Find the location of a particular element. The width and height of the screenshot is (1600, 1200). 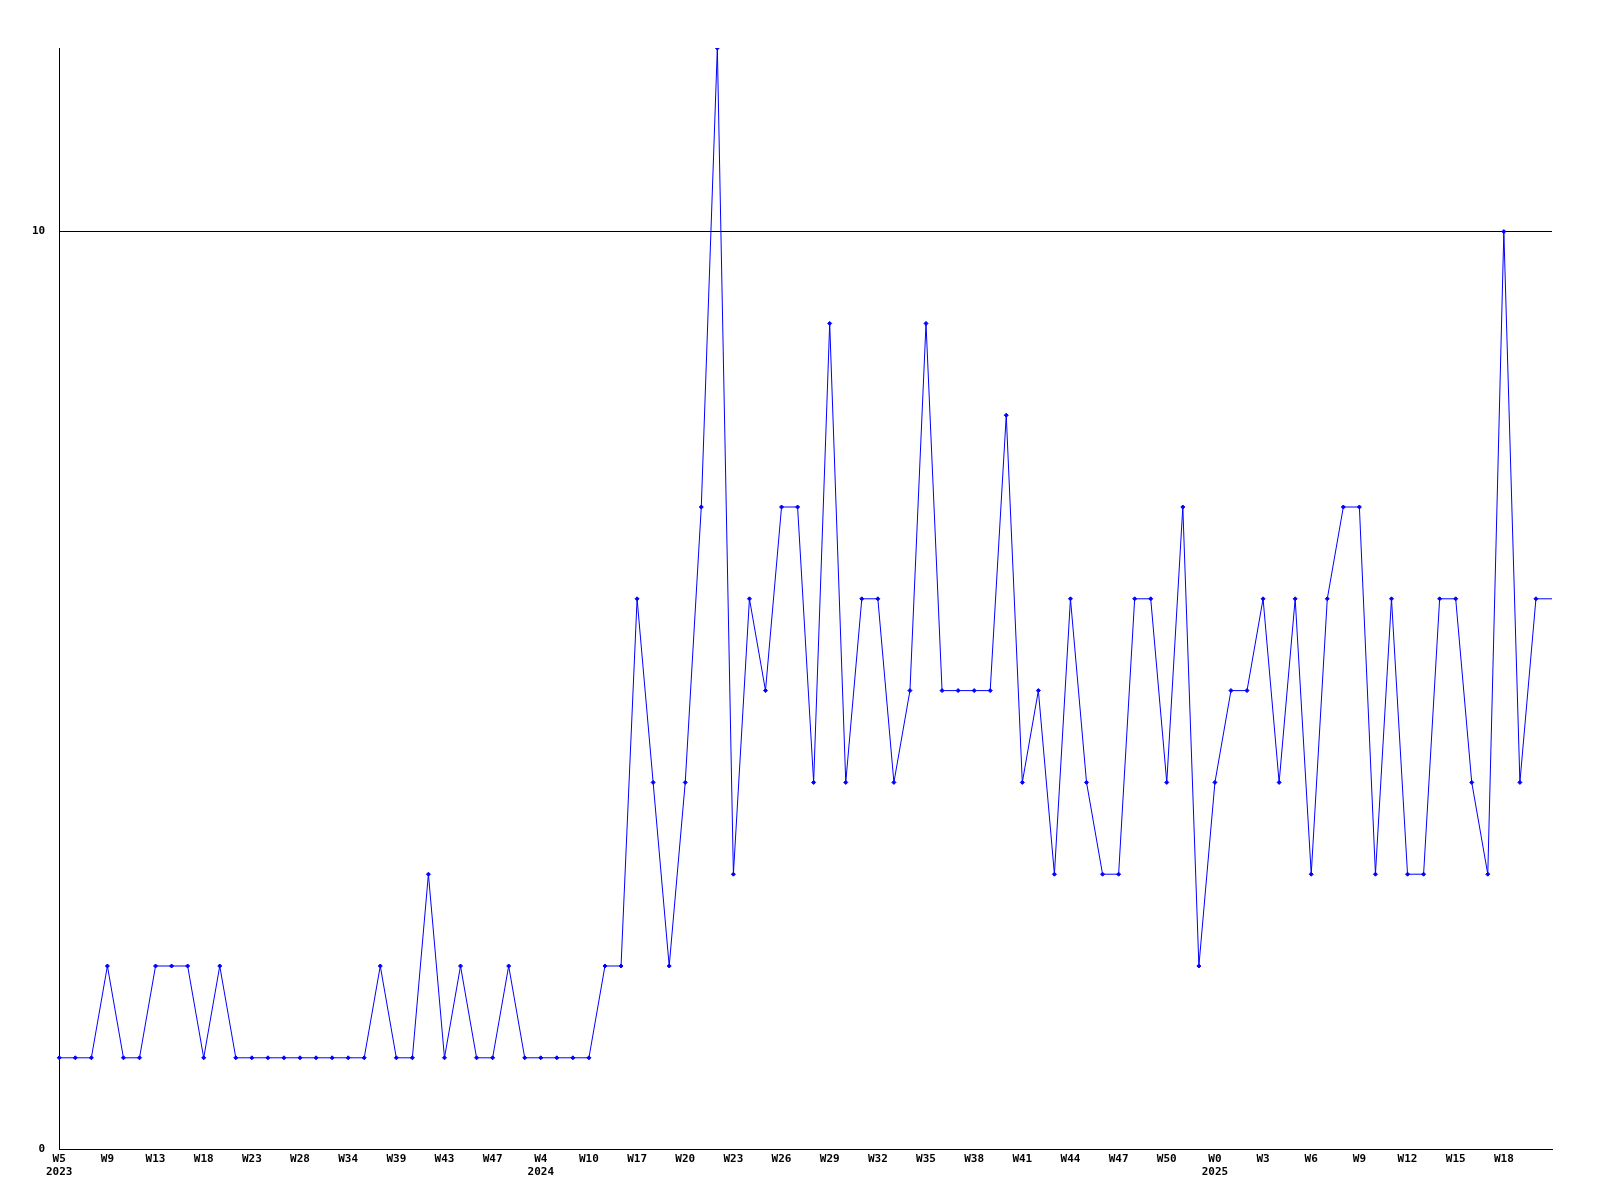

x-tick-label: W17 is located at coordinates (637, 1159).